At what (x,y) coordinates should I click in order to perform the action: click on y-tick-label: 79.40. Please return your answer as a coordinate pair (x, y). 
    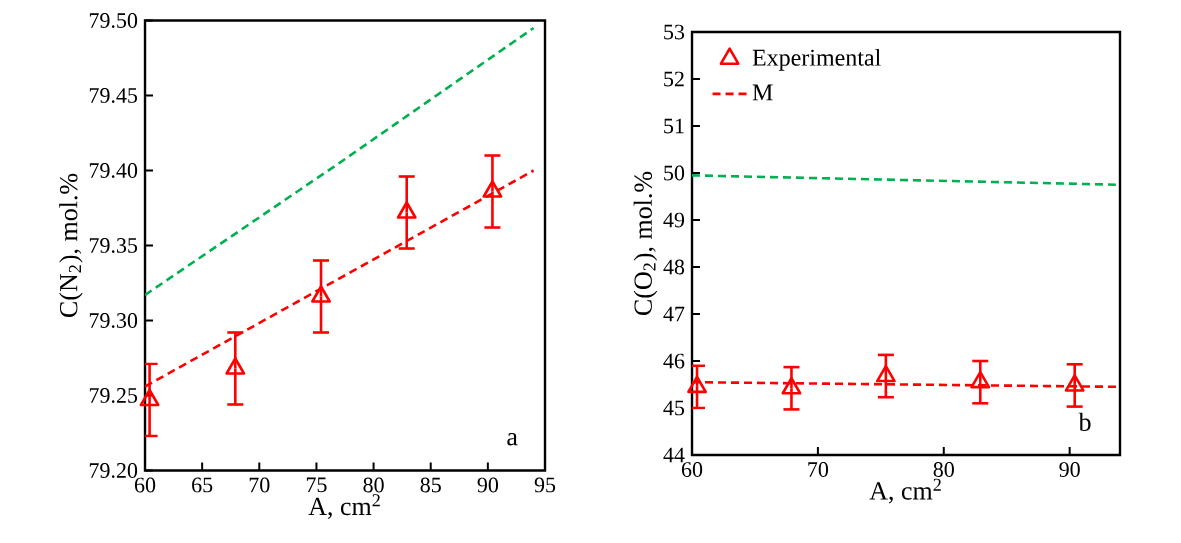
    Looking at the image, I should click on (113, 170).